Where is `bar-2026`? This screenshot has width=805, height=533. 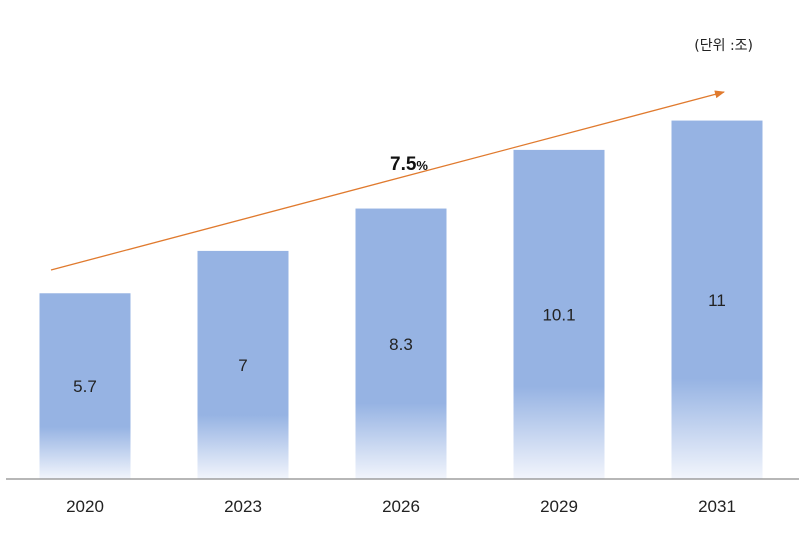
bar-2026 is located at coordinates (401, 343).